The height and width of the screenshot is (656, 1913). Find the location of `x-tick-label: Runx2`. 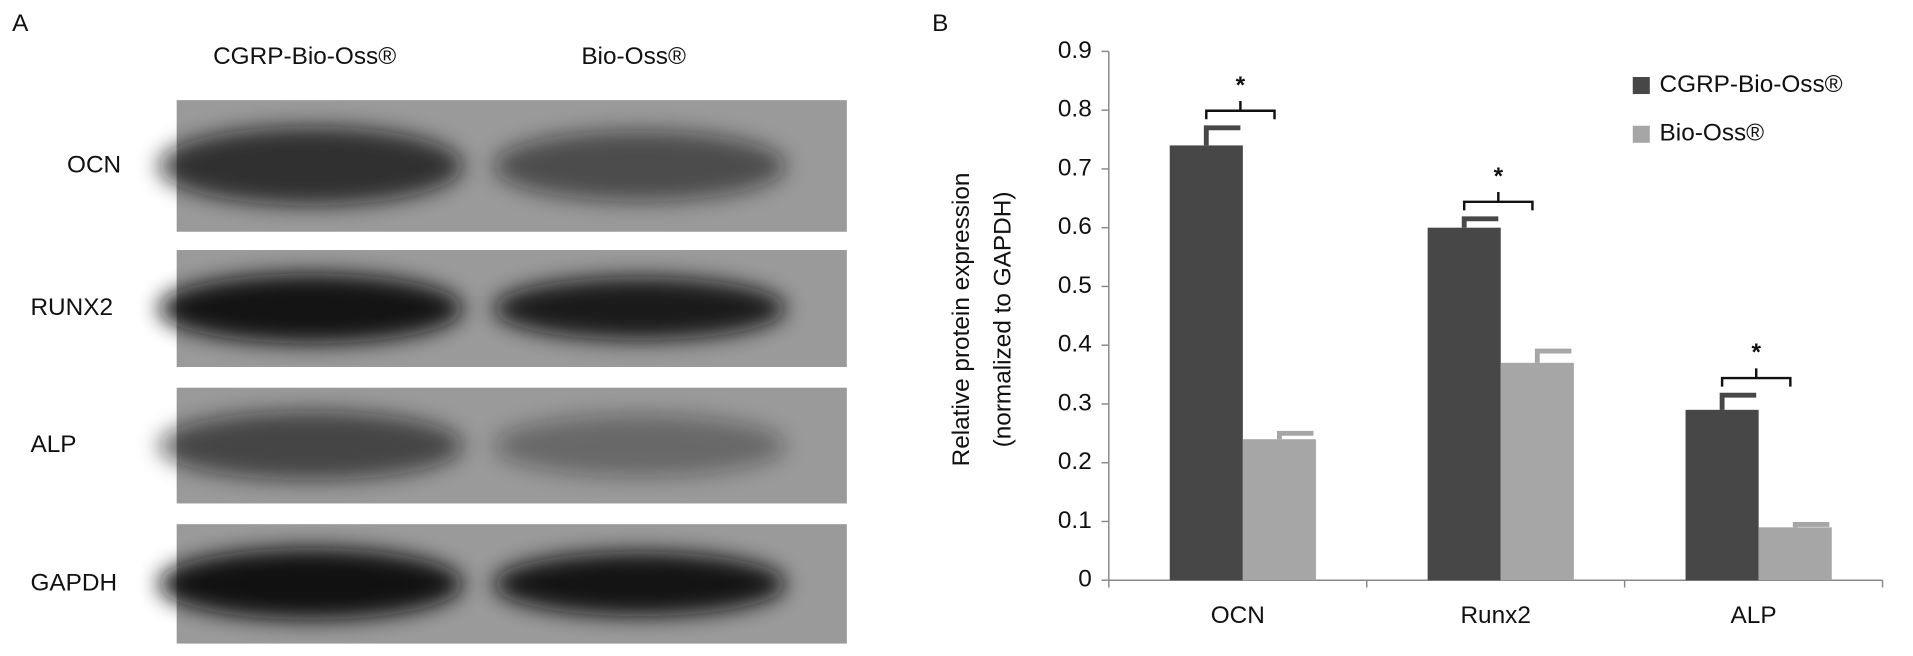

x-tick-label: Runx2 is located at coordinates (1495, 615).